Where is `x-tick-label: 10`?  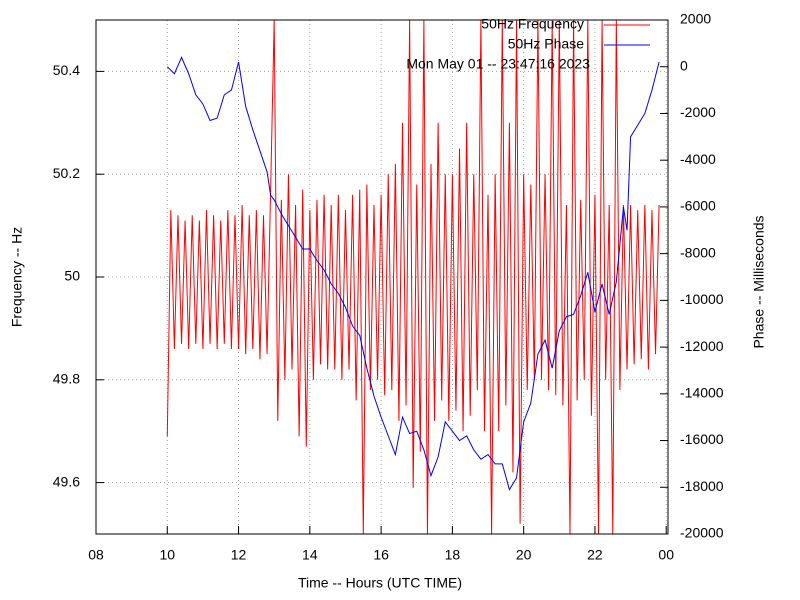 x-tick-label: 10 is located at coordinates (167, 555).